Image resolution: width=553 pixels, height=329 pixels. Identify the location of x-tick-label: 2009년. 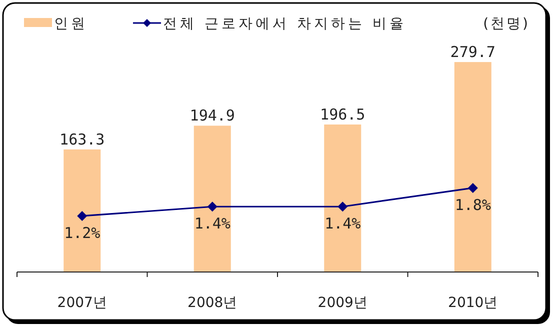
(343, 303).